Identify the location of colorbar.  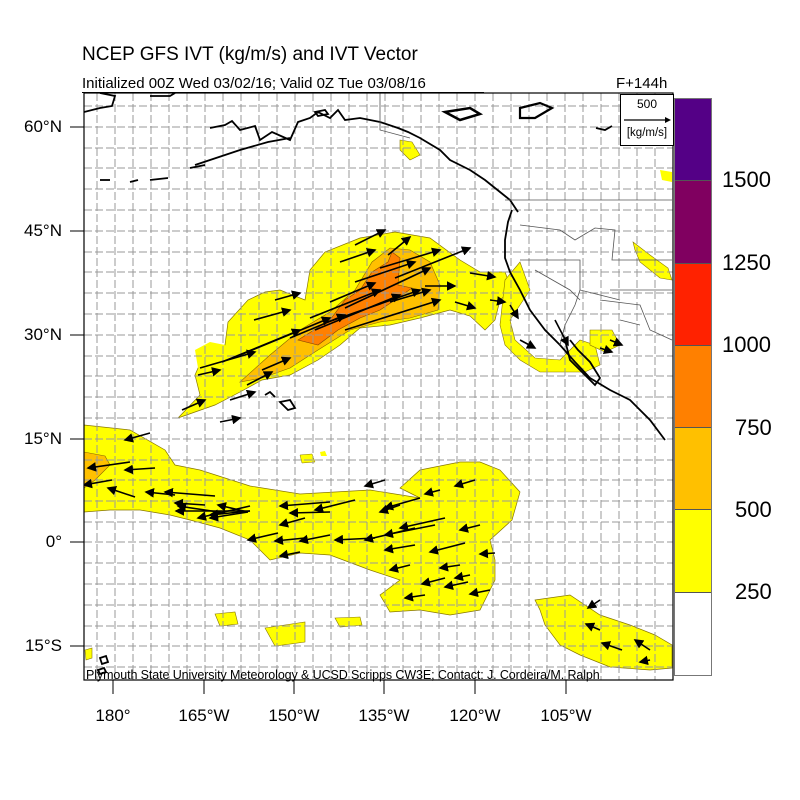
(693, 387).